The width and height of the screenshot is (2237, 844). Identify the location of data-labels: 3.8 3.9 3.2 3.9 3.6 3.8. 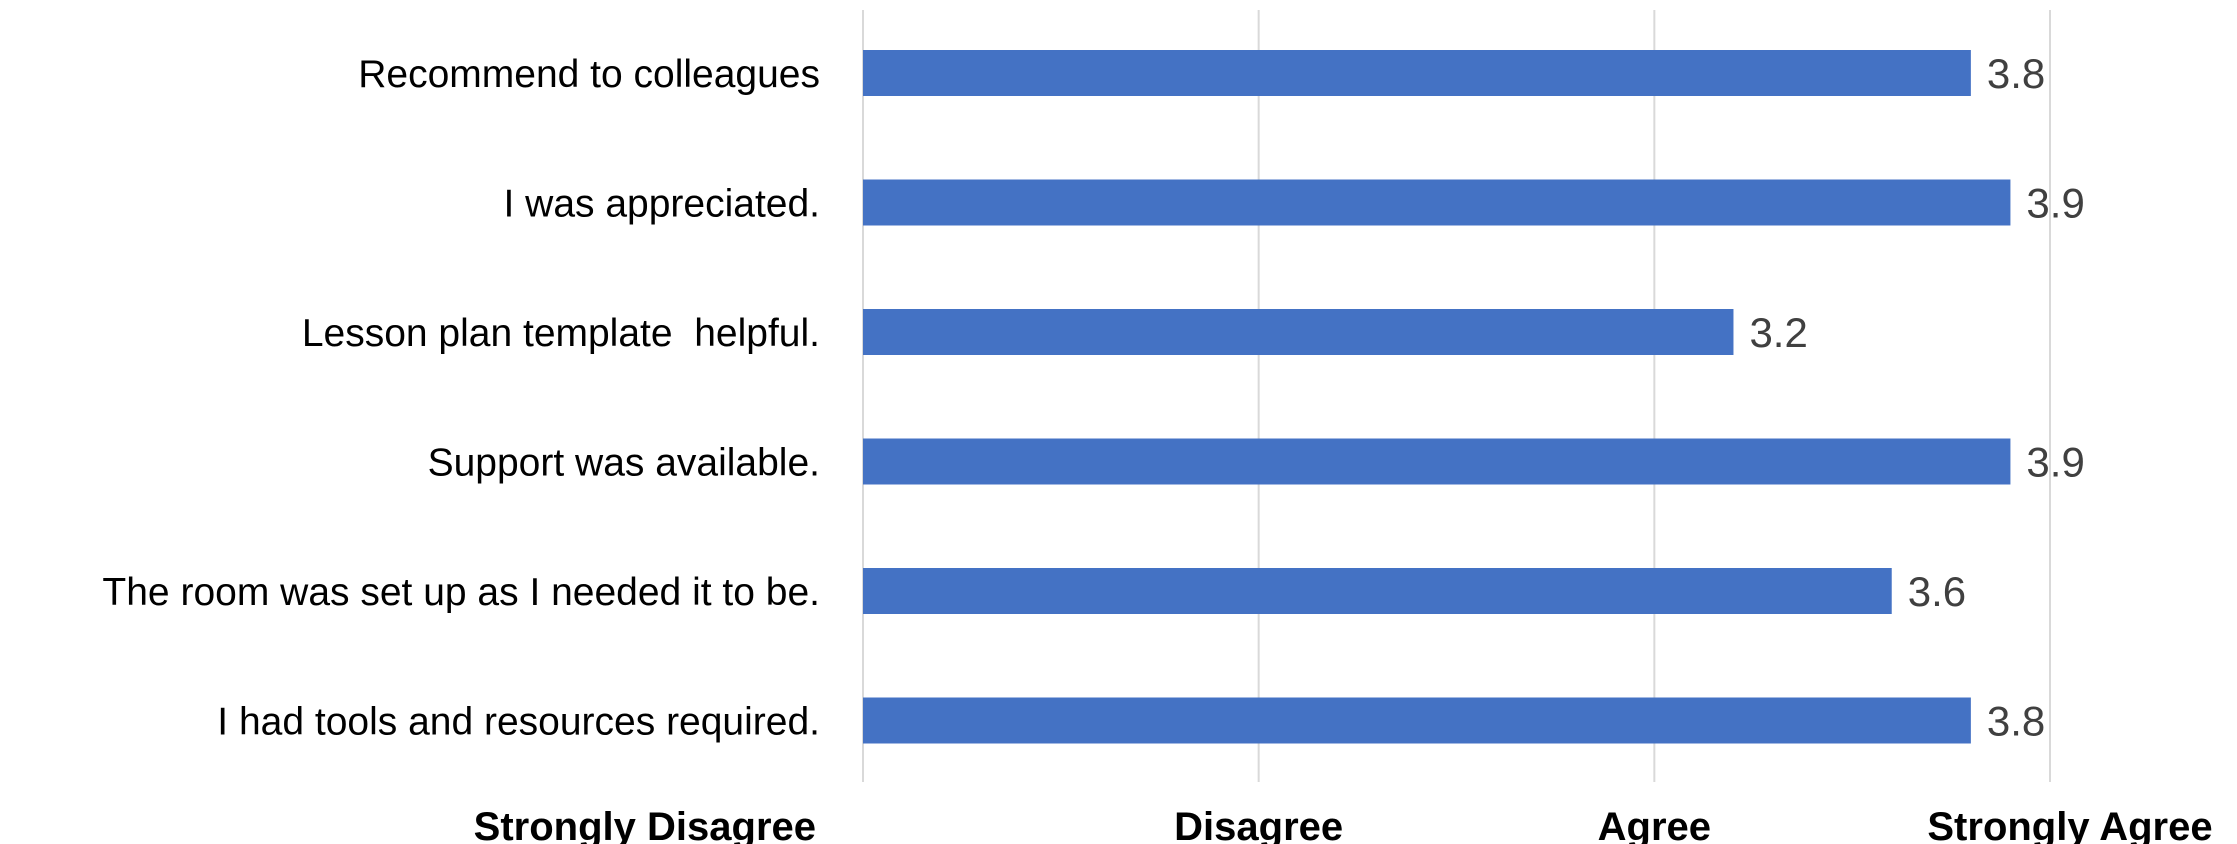
(1916, 397).